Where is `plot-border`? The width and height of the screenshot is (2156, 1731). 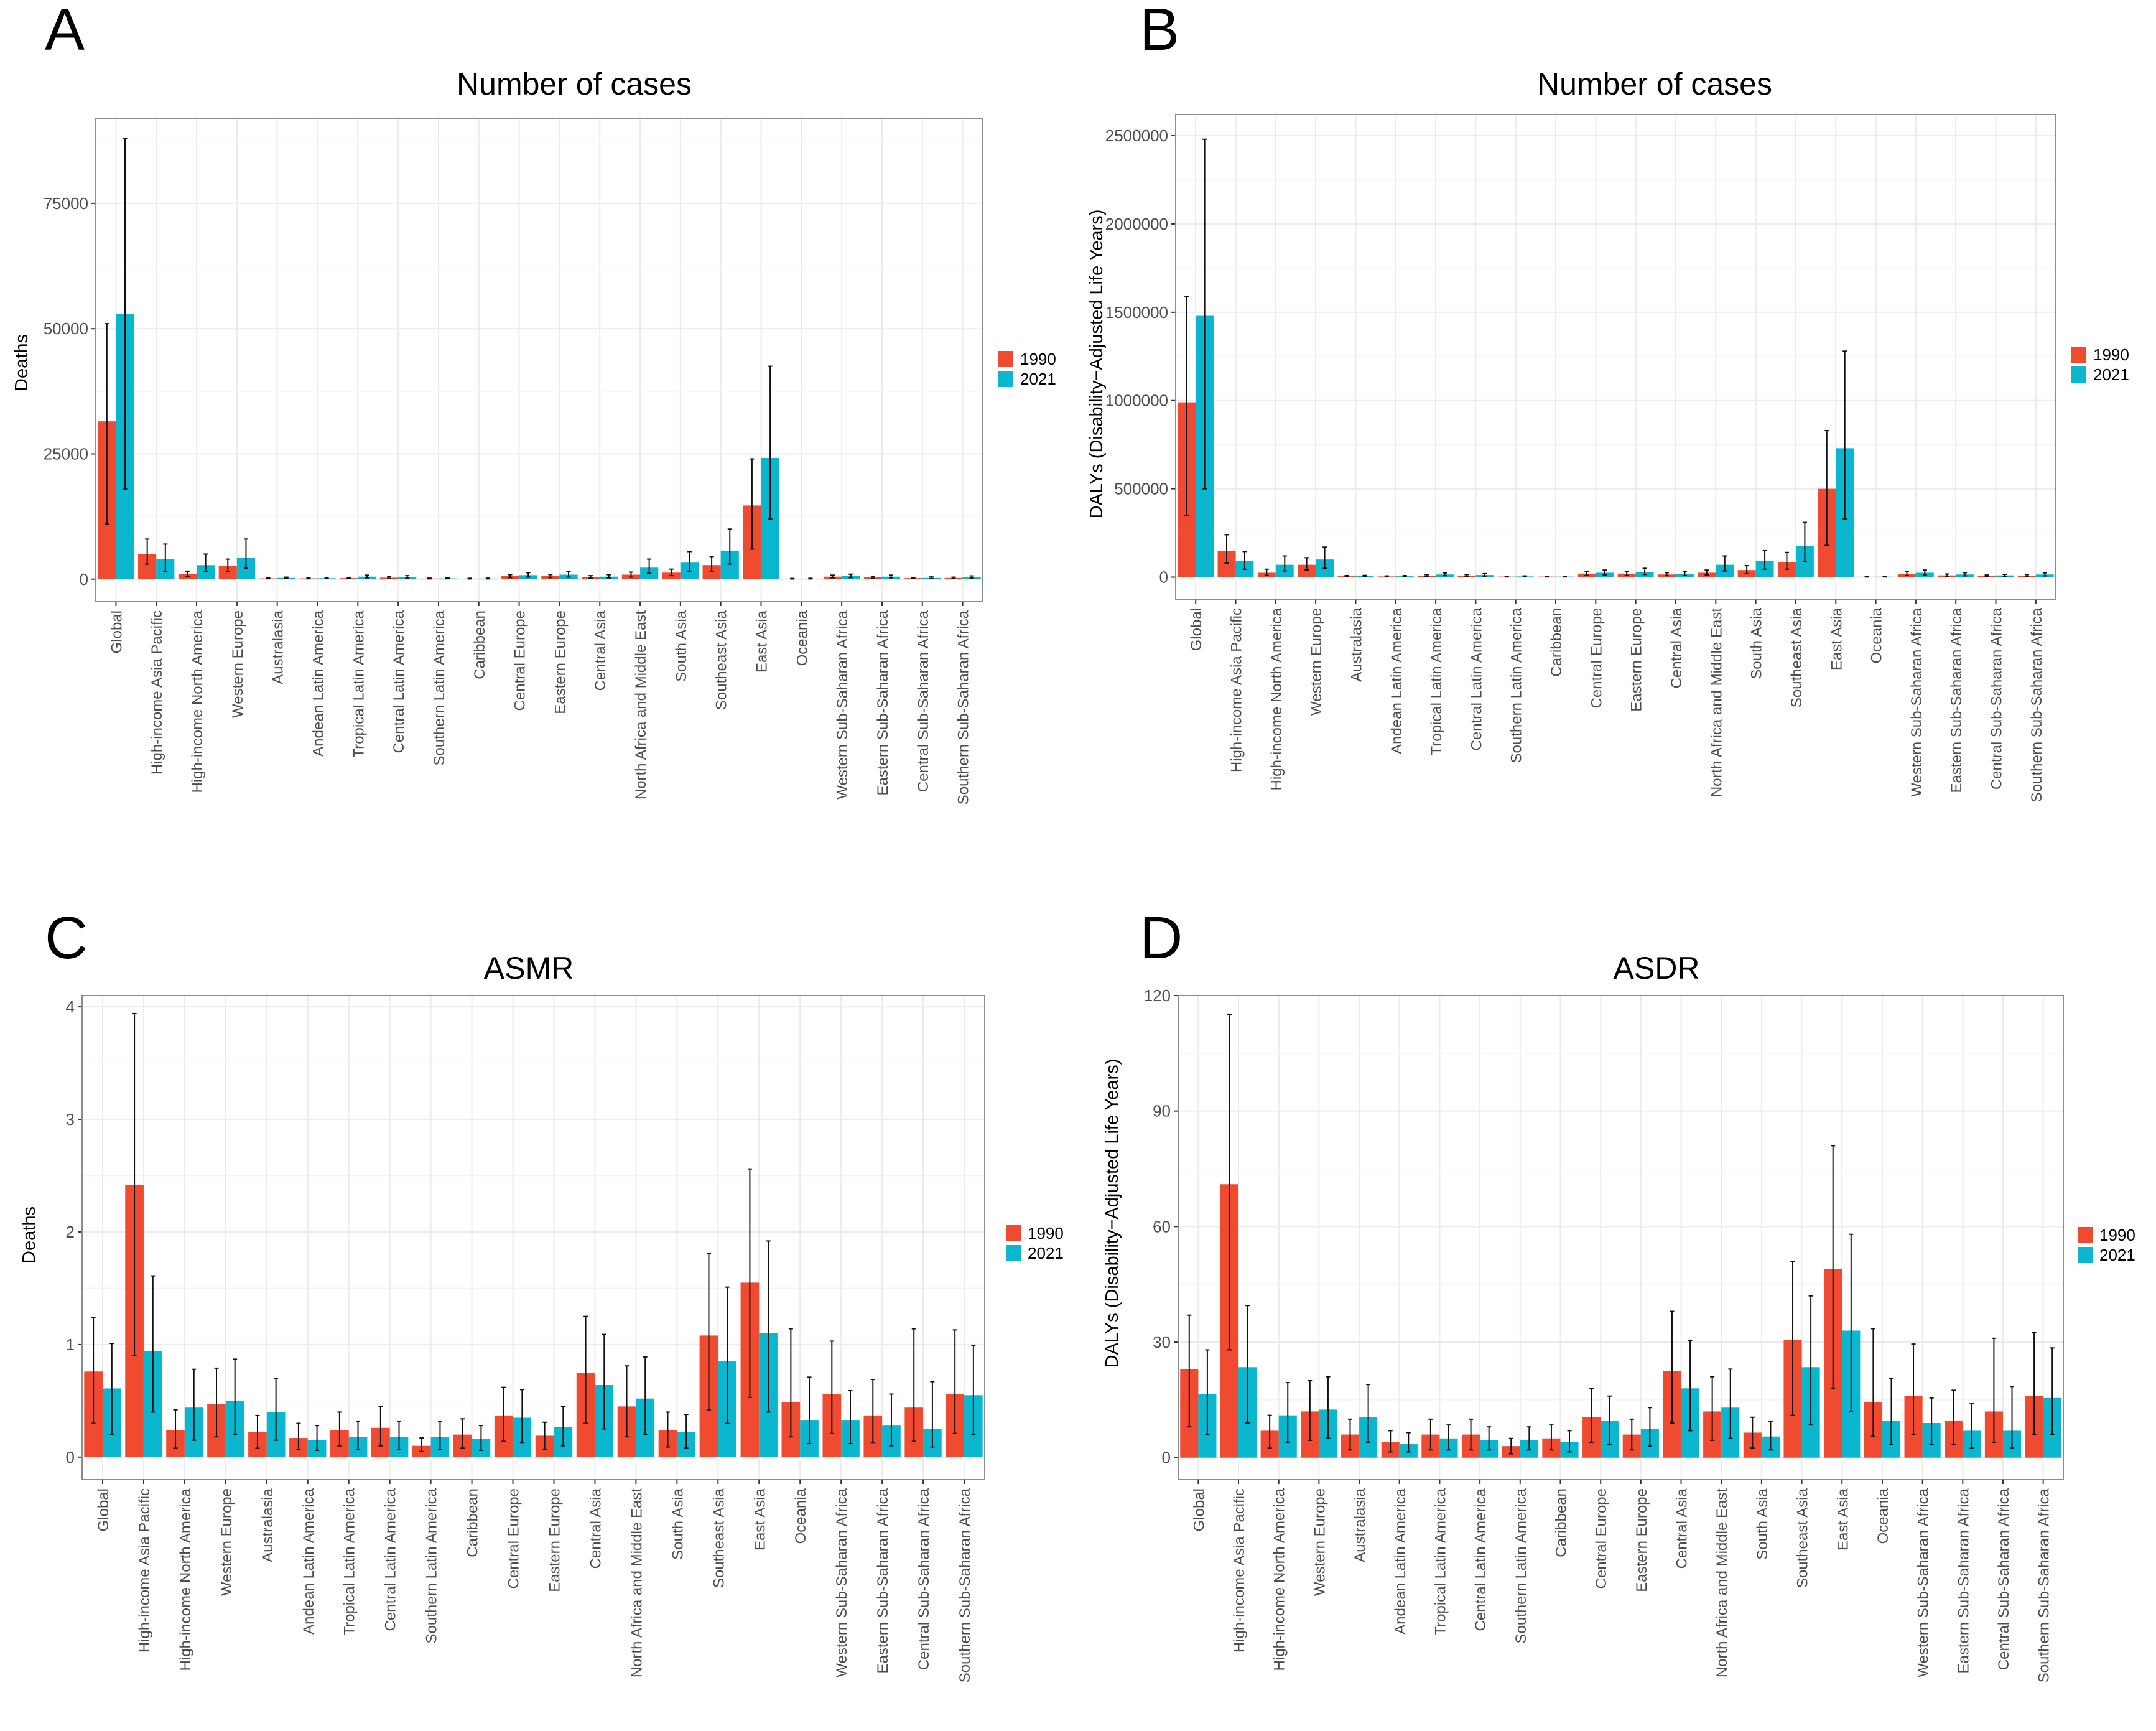
plot-border is located at coordinates (1615, 357).